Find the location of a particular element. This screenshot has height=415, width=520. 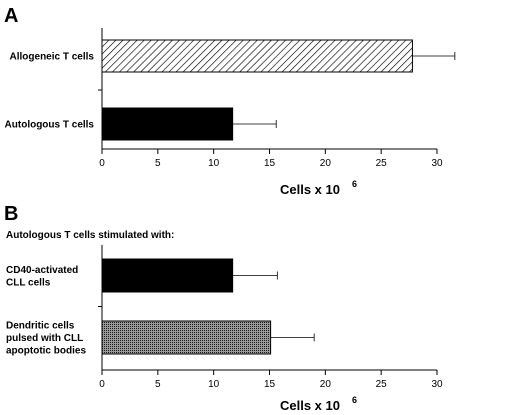

panel-letter: A is located at coordinates (11, 16).